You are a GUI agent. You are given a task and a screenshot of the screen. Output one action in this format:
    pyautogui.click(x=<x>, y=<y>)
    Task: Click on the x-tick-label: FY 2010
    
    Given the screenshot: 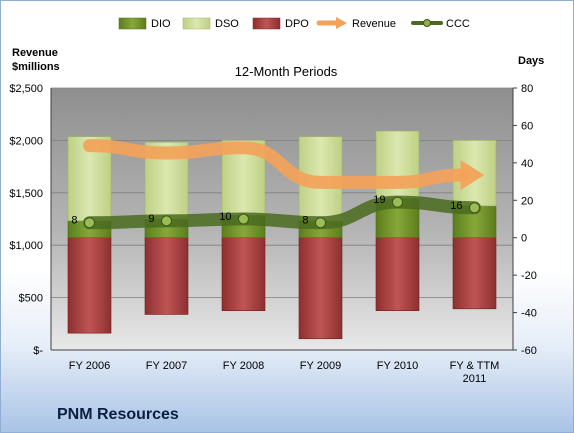 What is the action you would take?
    pyautogui.click(x=397, y=366)
    